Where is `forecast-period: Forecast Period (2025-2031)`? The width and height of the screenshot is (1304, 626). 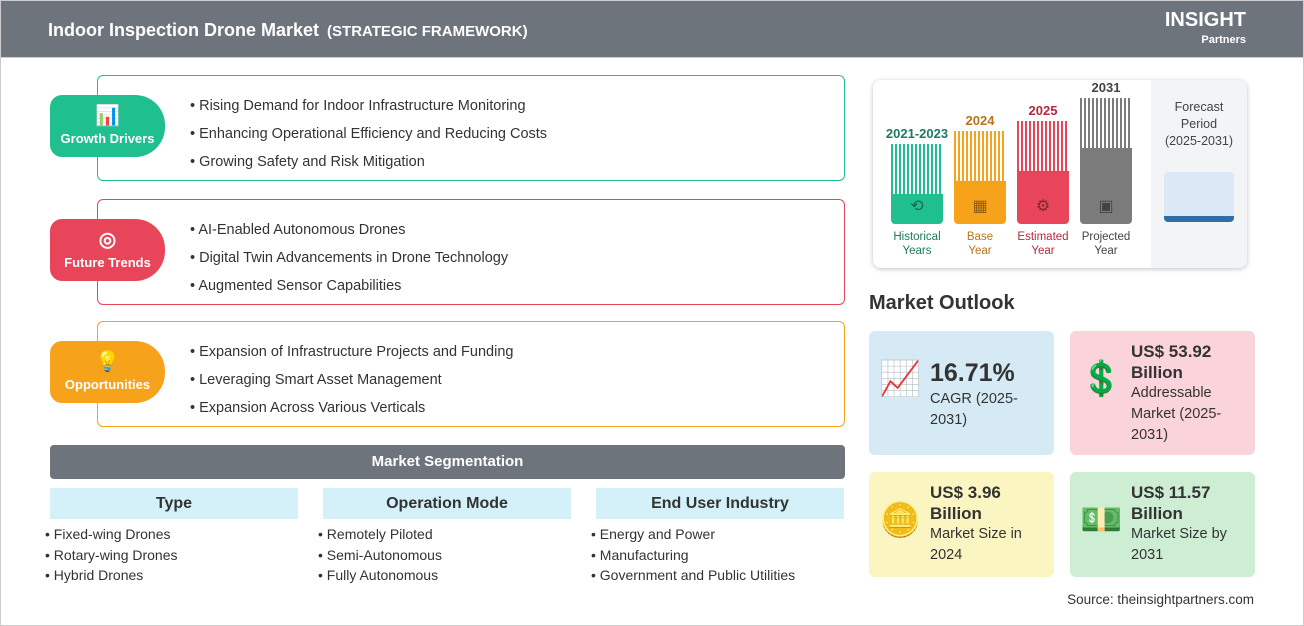
forecast-period: Forecast Period (2025-2031) is located at coordinates (1199, 174).